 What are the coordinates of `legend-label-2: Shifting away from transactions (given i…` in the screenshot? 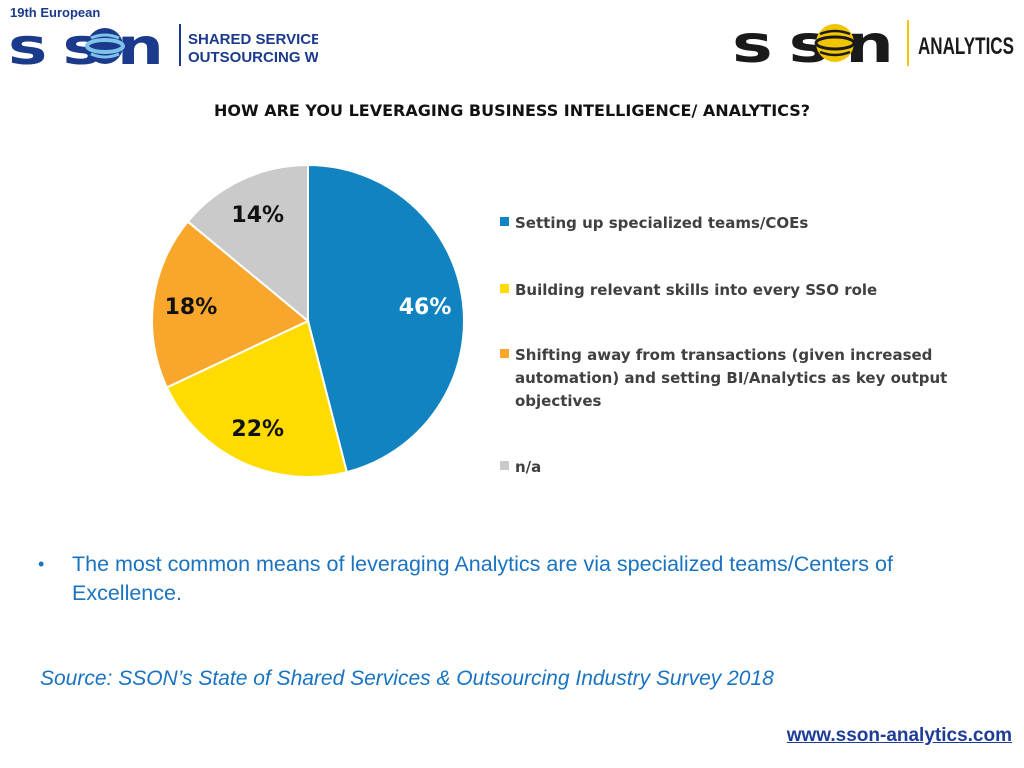 It's located at (731, 378).